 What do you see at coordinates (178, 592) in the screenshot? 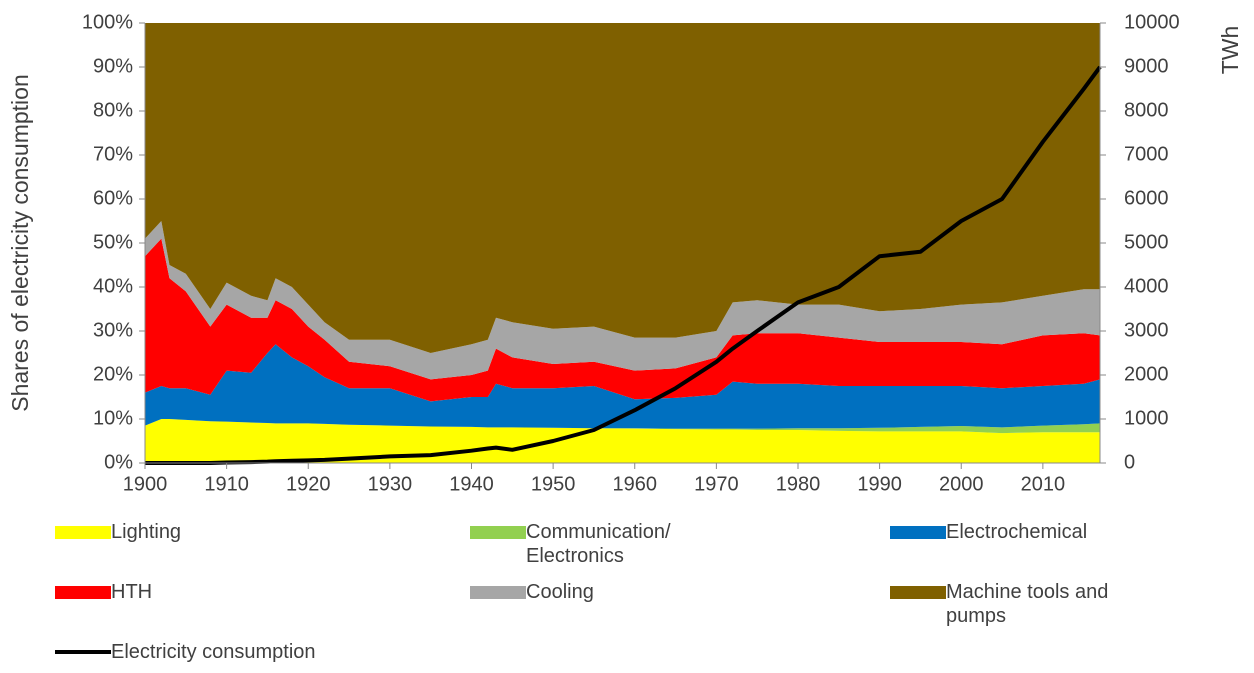
I see `legend-item: HTH` at bounding box center [178, 592].